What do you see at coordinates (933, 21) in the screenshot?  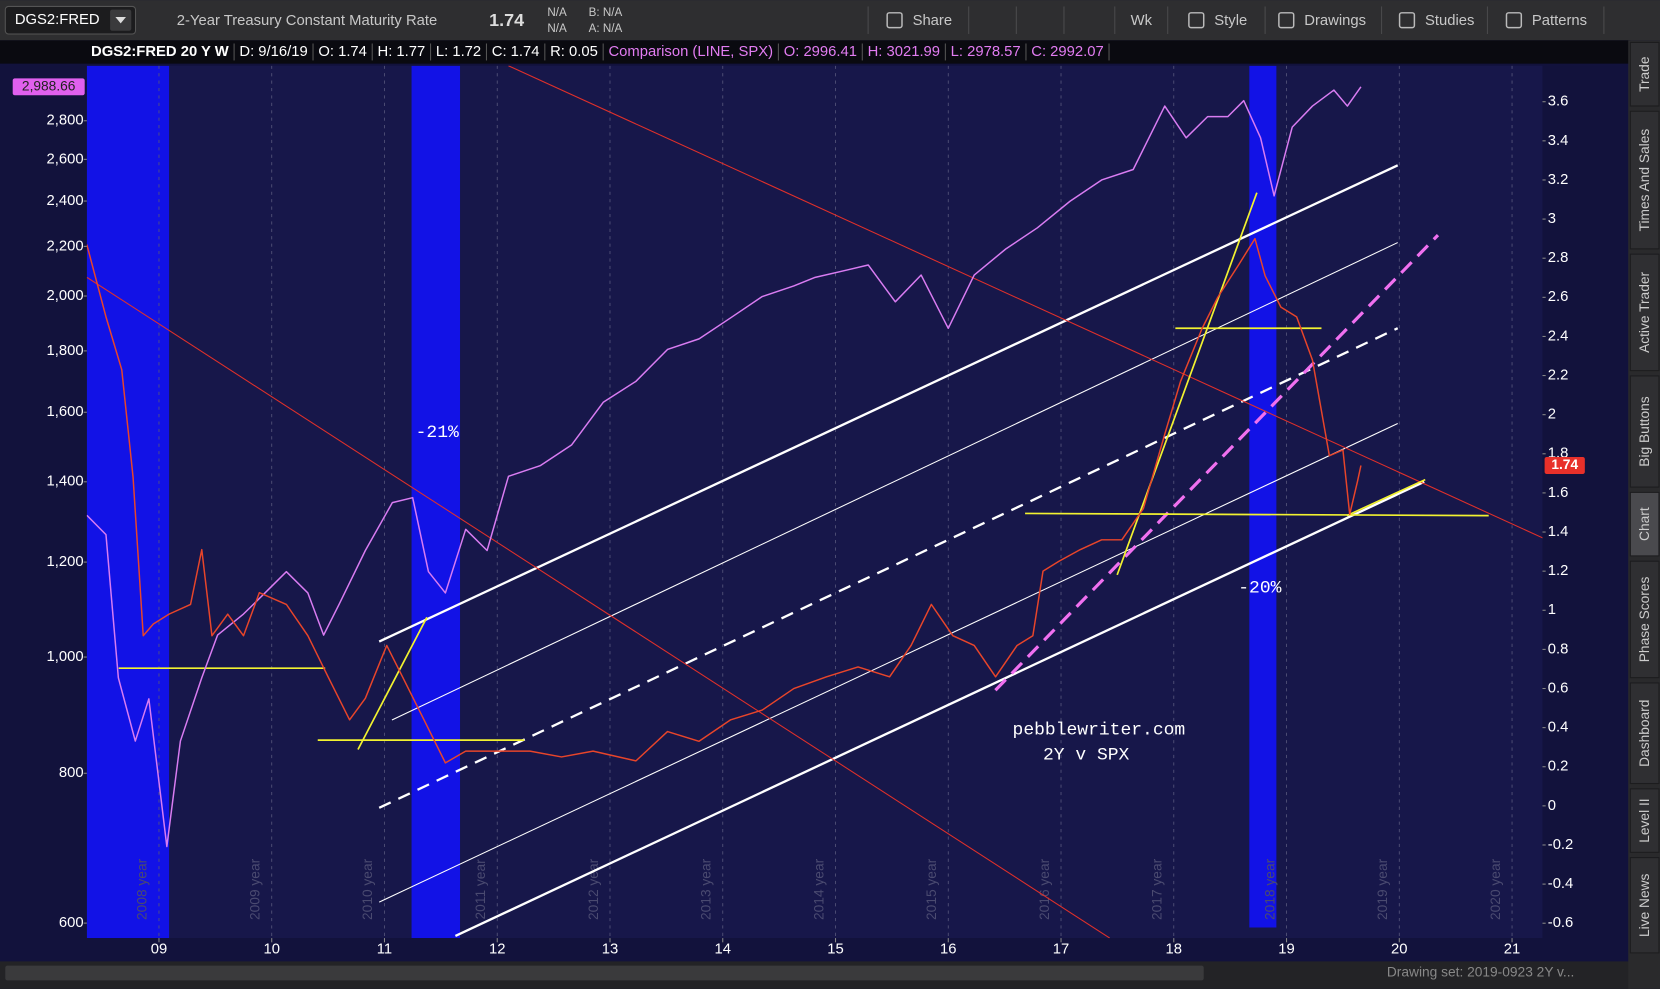 I see `toolbar-button: Share` at bounding box center [933, 21].